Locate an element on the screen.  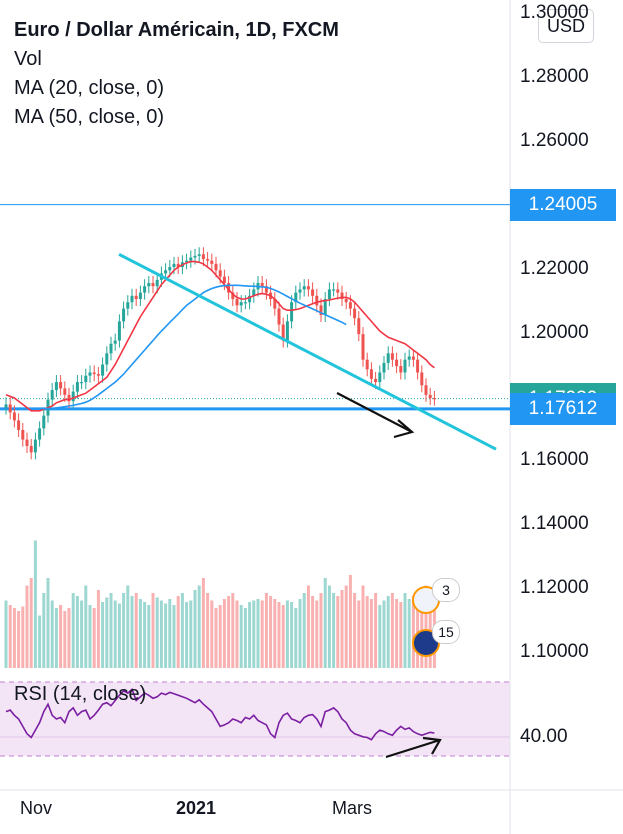
rsi-line is located at coordinates (220, 714).